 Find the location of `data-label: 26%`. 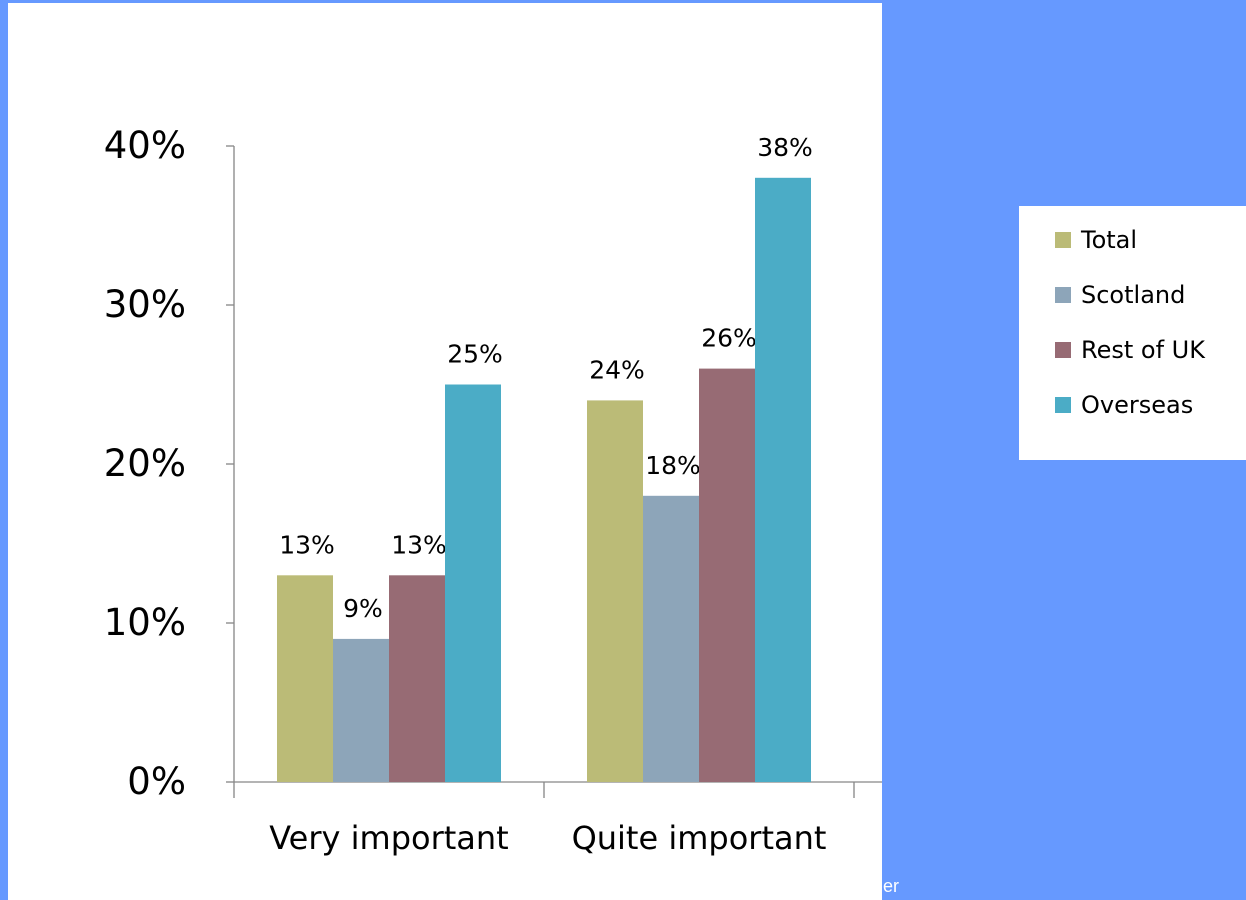

data-label: 26% is located at coordinates (729, 338).